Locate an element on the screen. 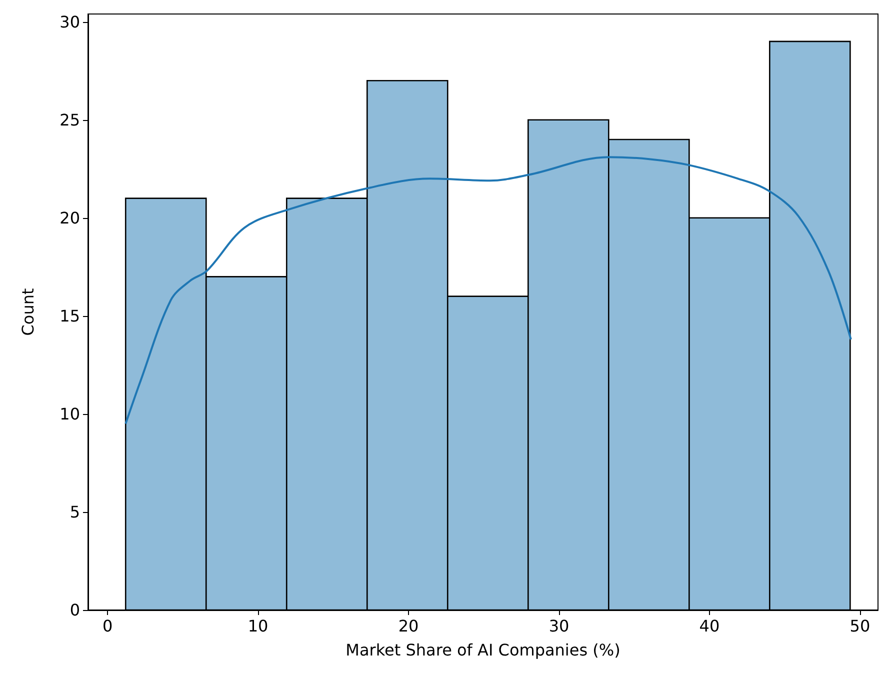  y-tick-label: 15 is located at coordinates (70, 316).